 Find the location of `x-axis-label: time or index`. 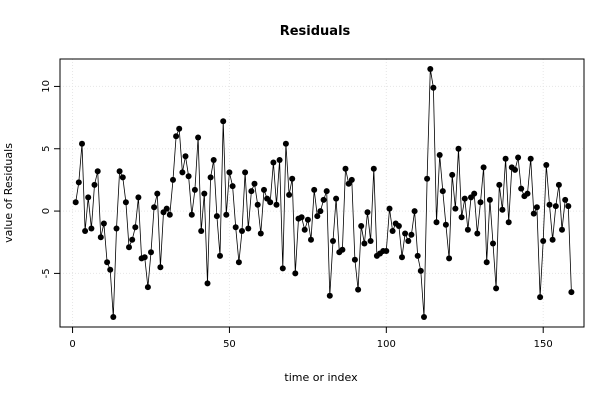

x-axis-label: time or index is located at coordinates (321, 377).